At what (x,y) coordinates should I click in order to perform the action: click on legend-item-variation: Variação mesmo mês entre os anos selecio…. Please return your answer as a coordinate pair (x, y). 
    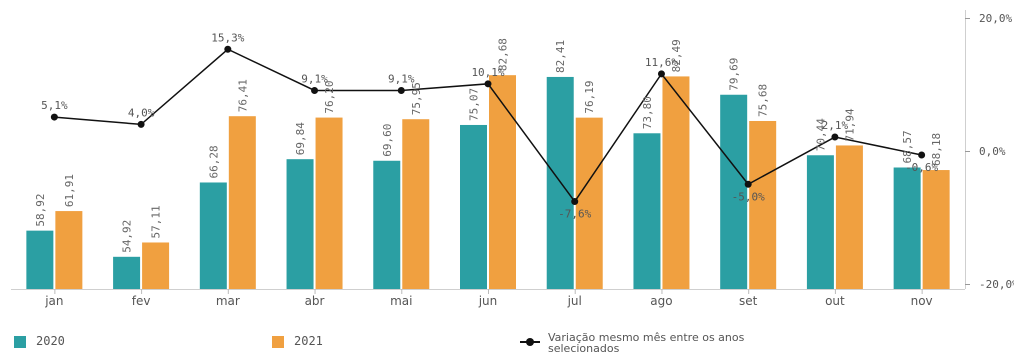
    Looking at the image, I should click on (644, 343).